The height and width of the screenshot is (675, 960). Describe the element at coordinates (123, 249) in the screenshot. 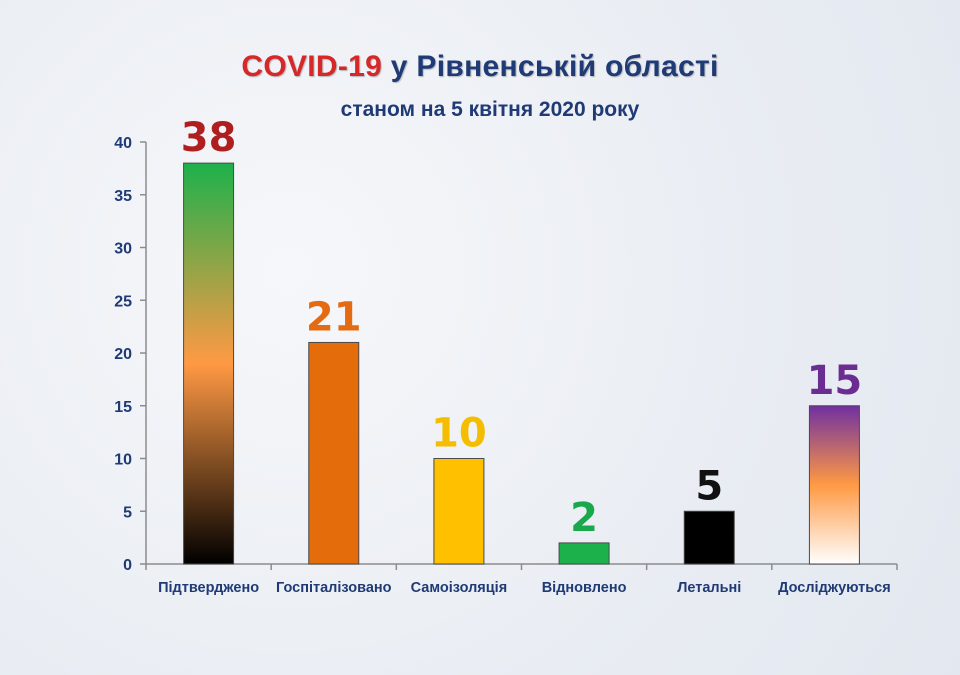

I see `y-tick-label: 30` at that location.